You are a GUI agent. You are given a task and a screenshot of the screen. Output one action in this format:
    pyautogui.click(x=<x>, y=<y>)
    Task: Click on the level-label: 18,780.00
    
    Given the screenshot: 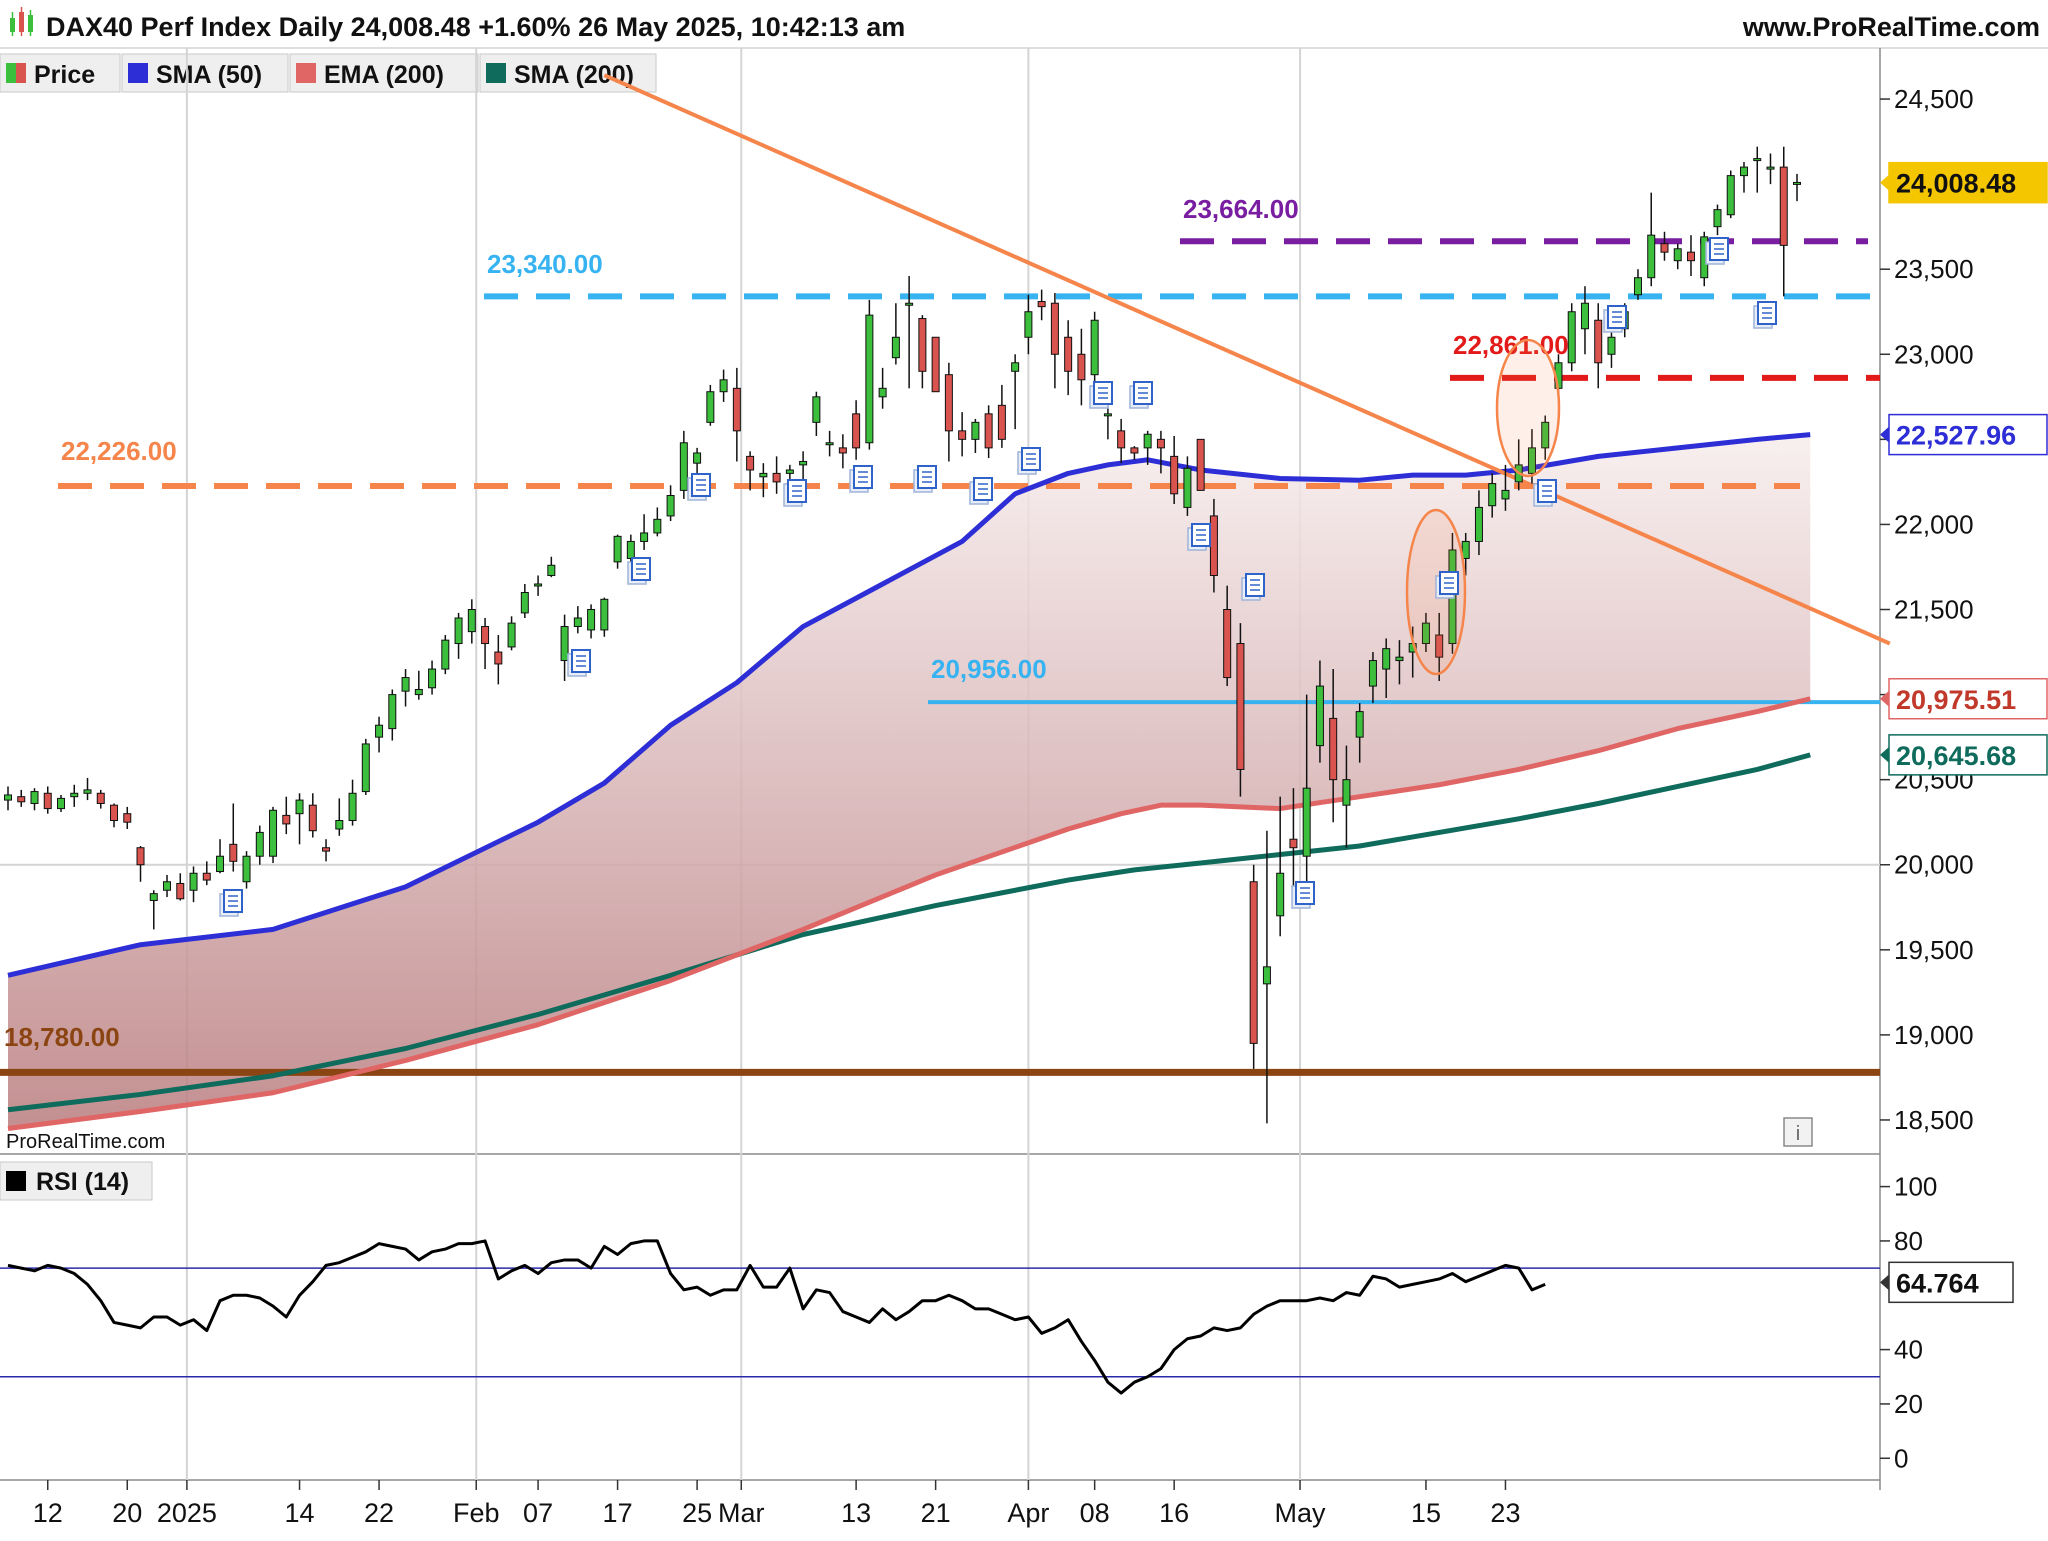 What is the action you would take?
    pyautogui.click(x=62, y=1037)
    